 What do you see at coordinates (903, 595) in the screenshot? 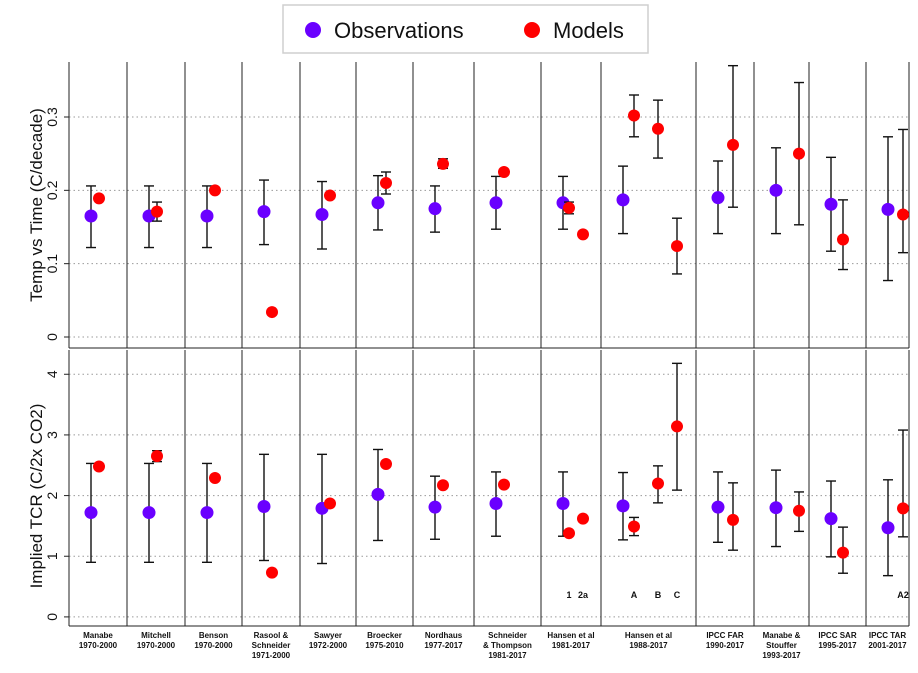
I see `model-scenario-label: A2` at bounding box center [903, 595].